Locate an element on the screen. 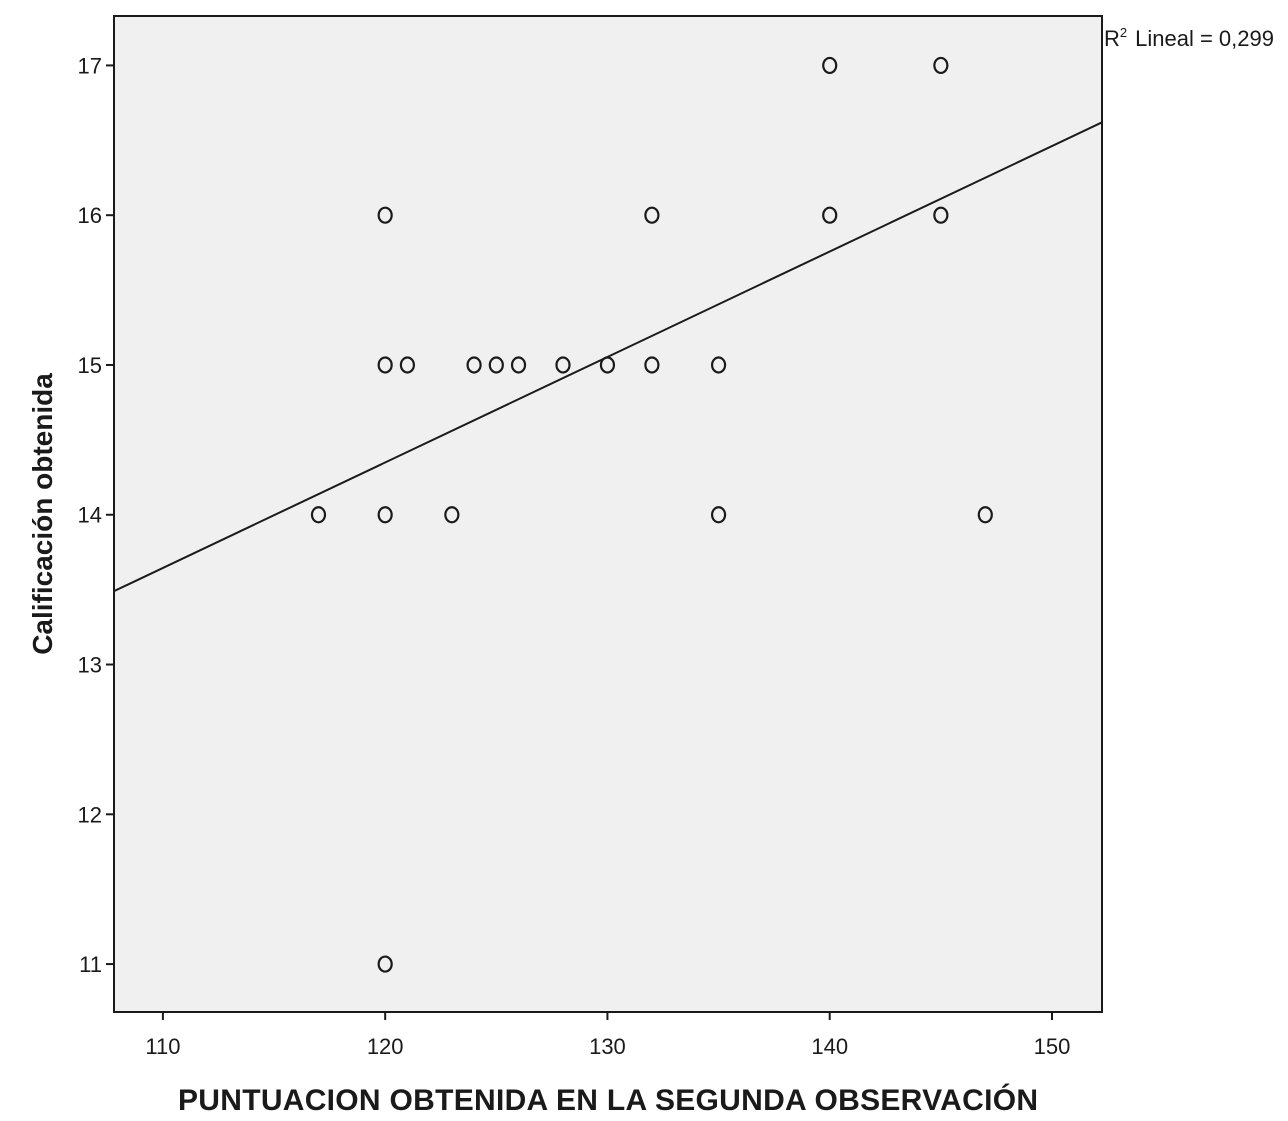 The height and width of the screenshot is (1121, 1288). y-tick-label: 12 is located at coordinates (90, 814).